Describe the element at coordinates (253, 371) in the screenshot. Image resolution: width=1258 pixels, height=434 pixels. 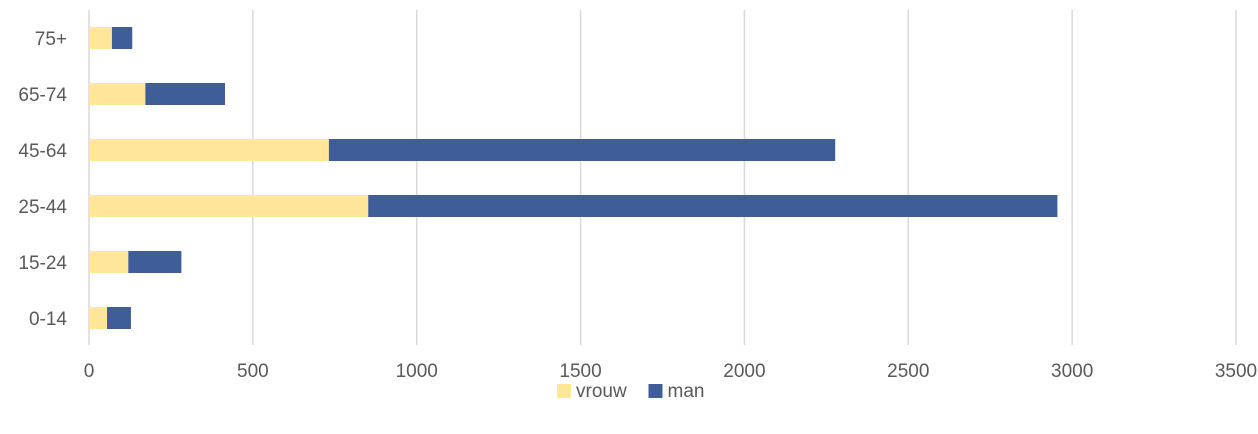
I see `x-tick-label-500: 500` at that location.